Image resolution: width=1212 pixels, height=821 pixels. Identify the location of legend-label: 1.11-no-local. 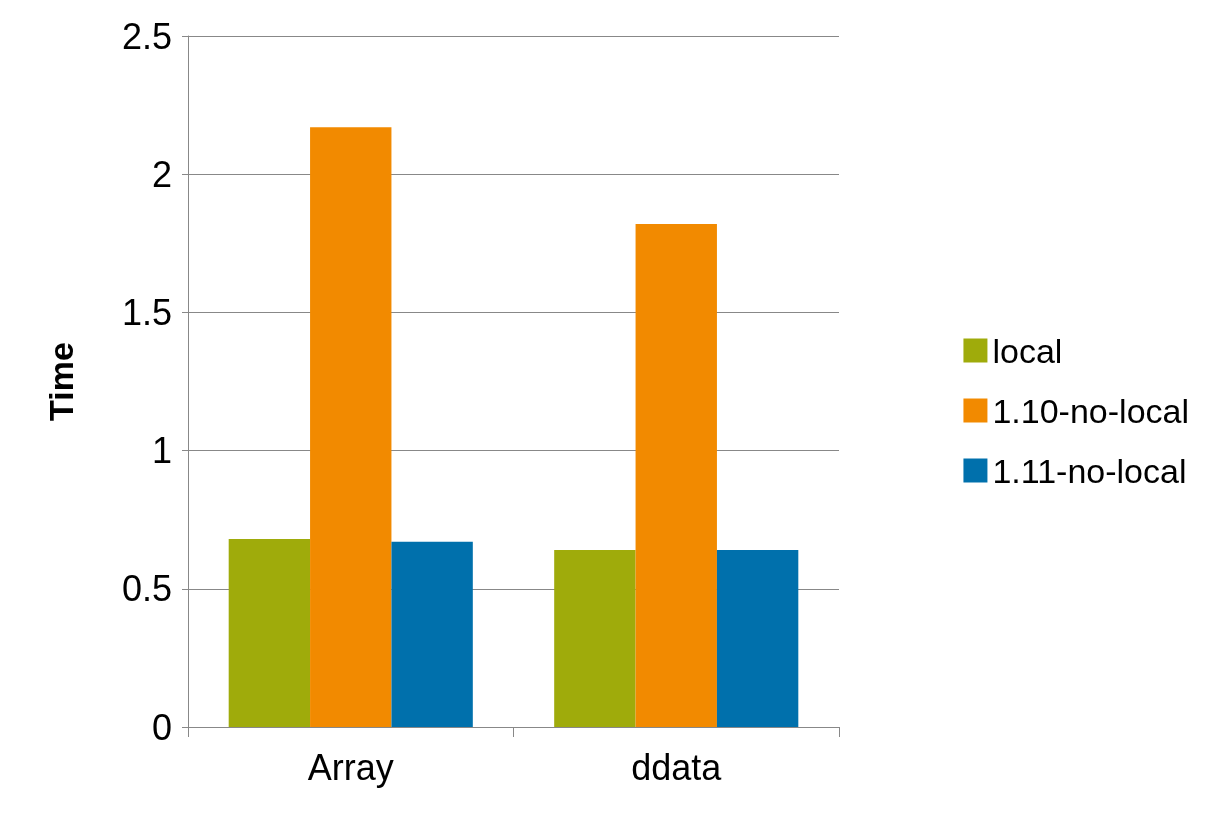
(1089, 470).